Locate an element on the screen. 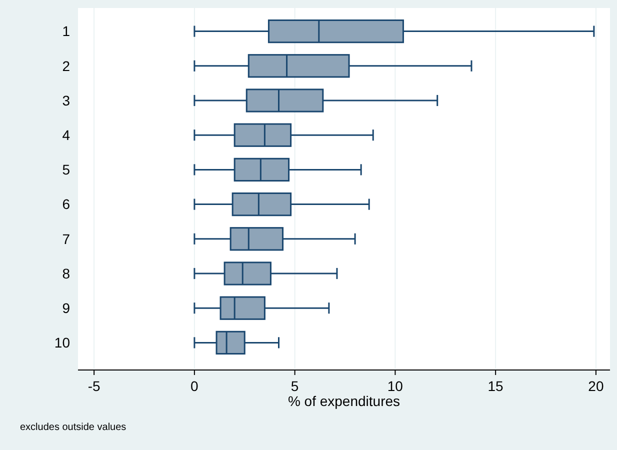 The image size is (617, 450). y-tick-label: 8 is located at coordinates (66, 273).